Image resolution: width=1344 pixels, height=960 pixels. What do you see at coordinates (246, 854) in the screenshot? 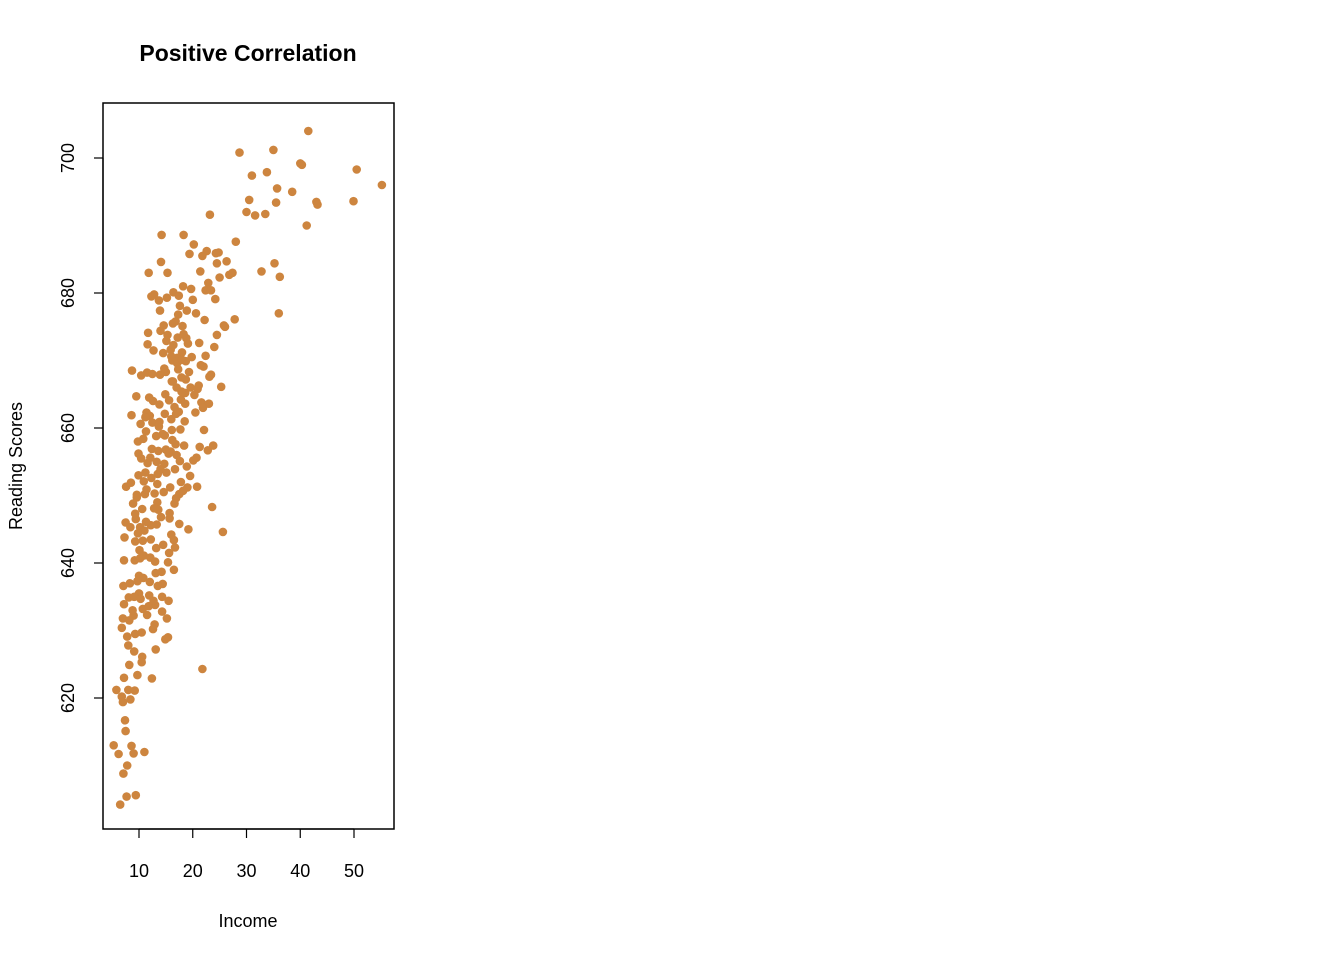
I see `x-axis: 10 20 30 40 50` at bounding box center [246, 854].